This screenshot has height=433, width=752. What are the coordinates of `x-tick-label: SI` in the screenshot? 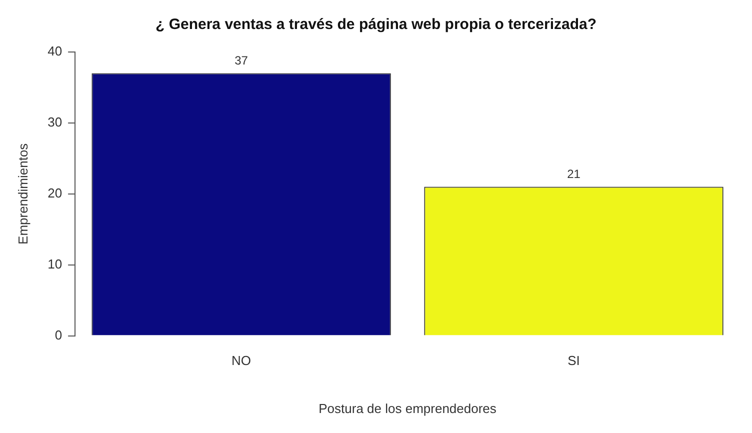 It's located at (574, 360).